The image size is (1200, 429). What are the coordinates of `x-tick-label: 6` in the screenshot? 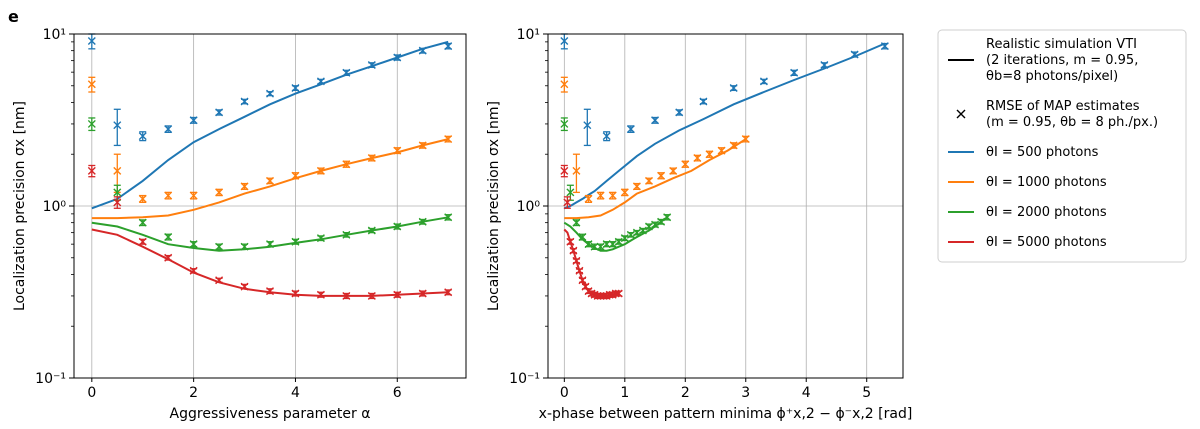 It's located at (397, 393).